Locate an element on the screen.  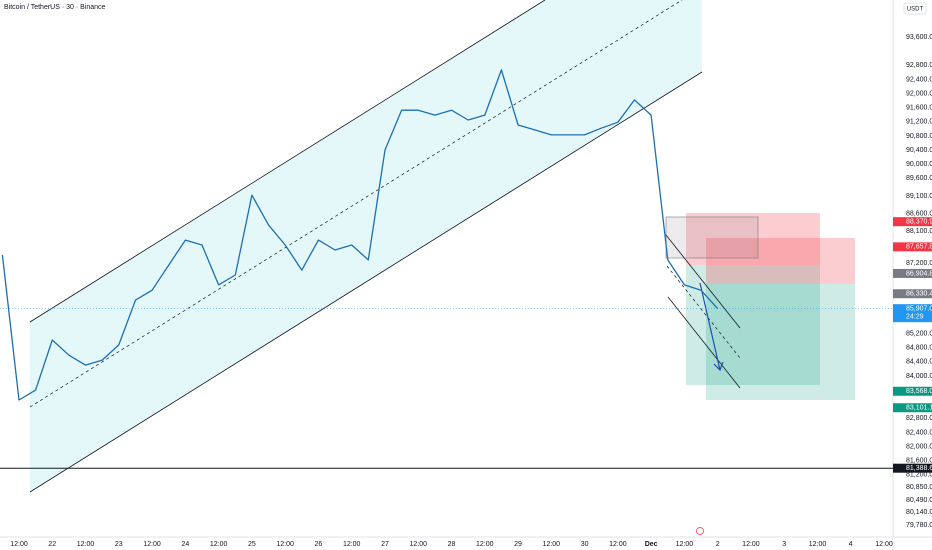
price-badge-label: 86,330.40 is located at coordinates (919, 294).